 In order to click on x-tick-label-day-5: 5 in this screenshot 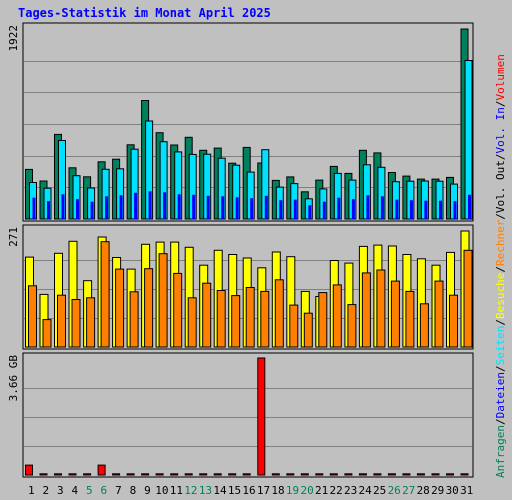, I will do `click(89, 490)`.